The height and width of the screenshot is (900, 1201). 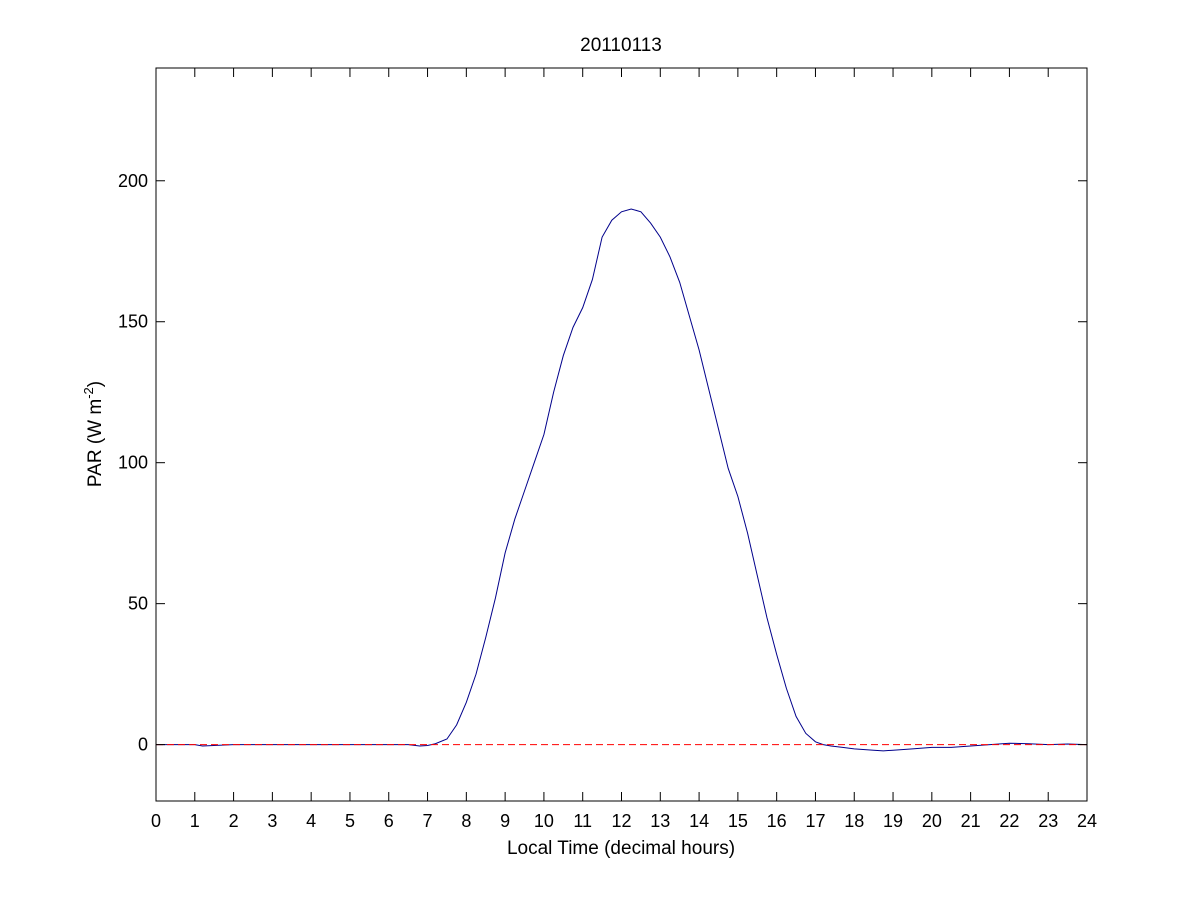 What do you see at coordinates (621, 848) in the screenshot?
I see `x-axis-label: Local Time (decimal hours)` at bounding box center [621, 848].